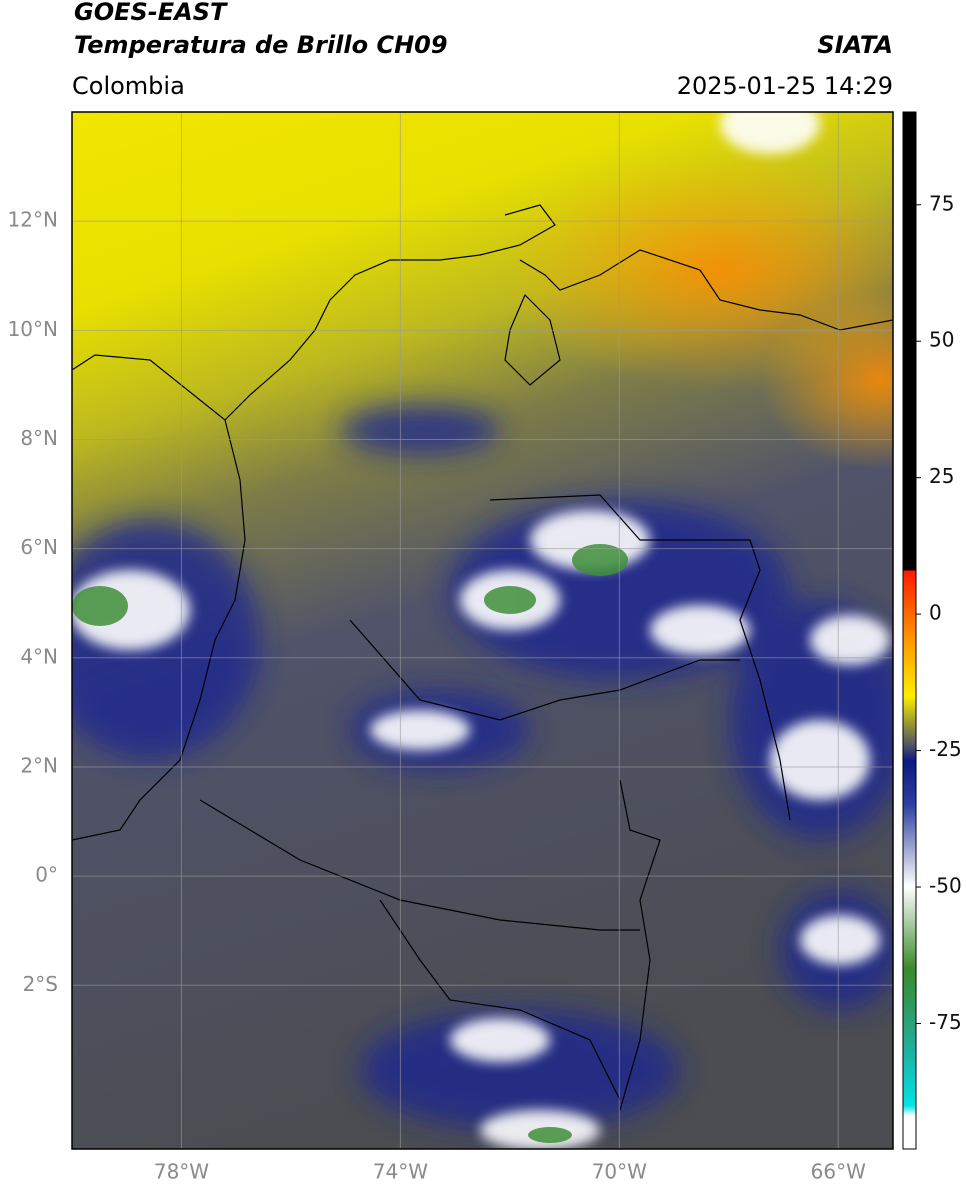 The width and height of the screenshot is (966, 1194). I want to click on lat-tick-label: 10°N, so click(33, 329).